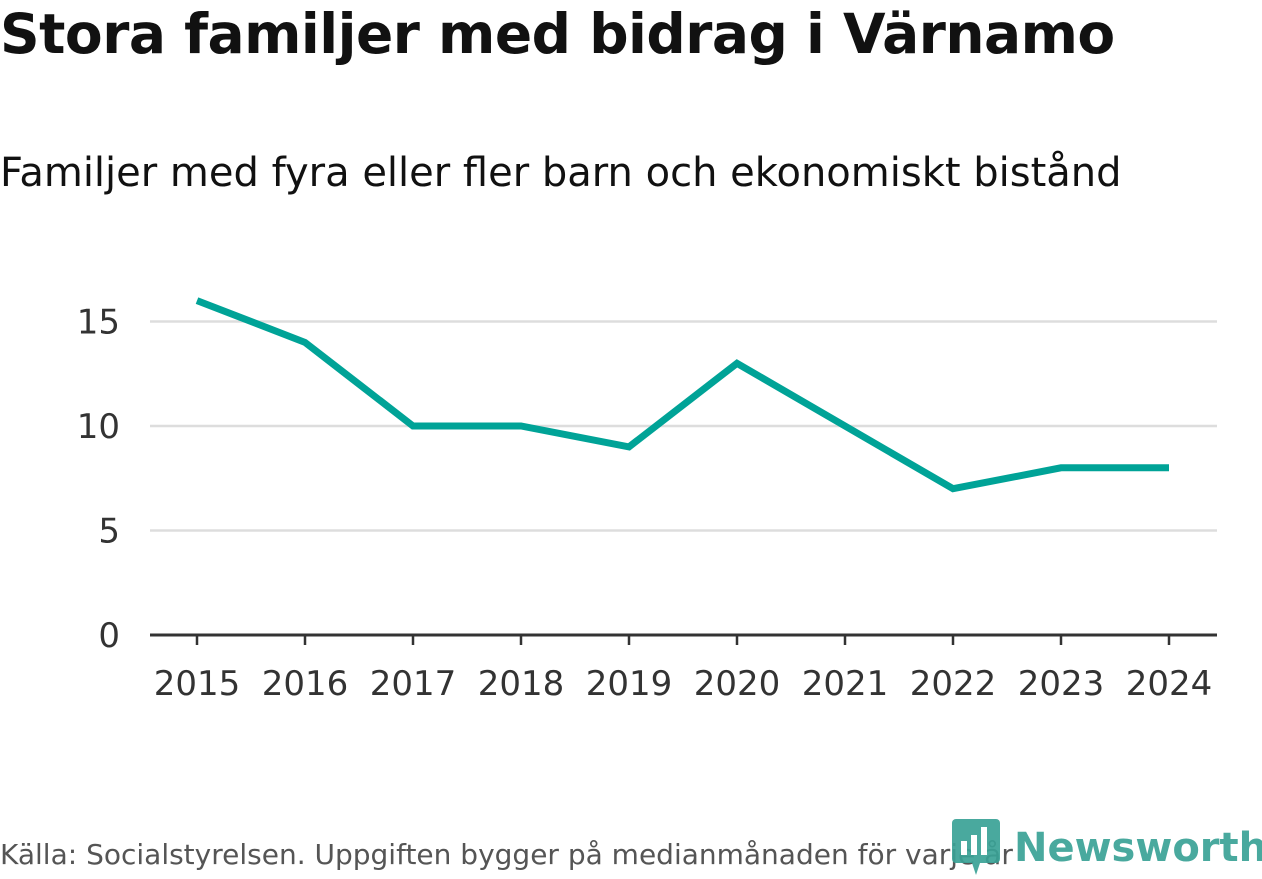 This screenshot has width=1262, height=879. I want to click on chart-title: Stora familjer med bidrag i Värnamo, so click(557, 34).